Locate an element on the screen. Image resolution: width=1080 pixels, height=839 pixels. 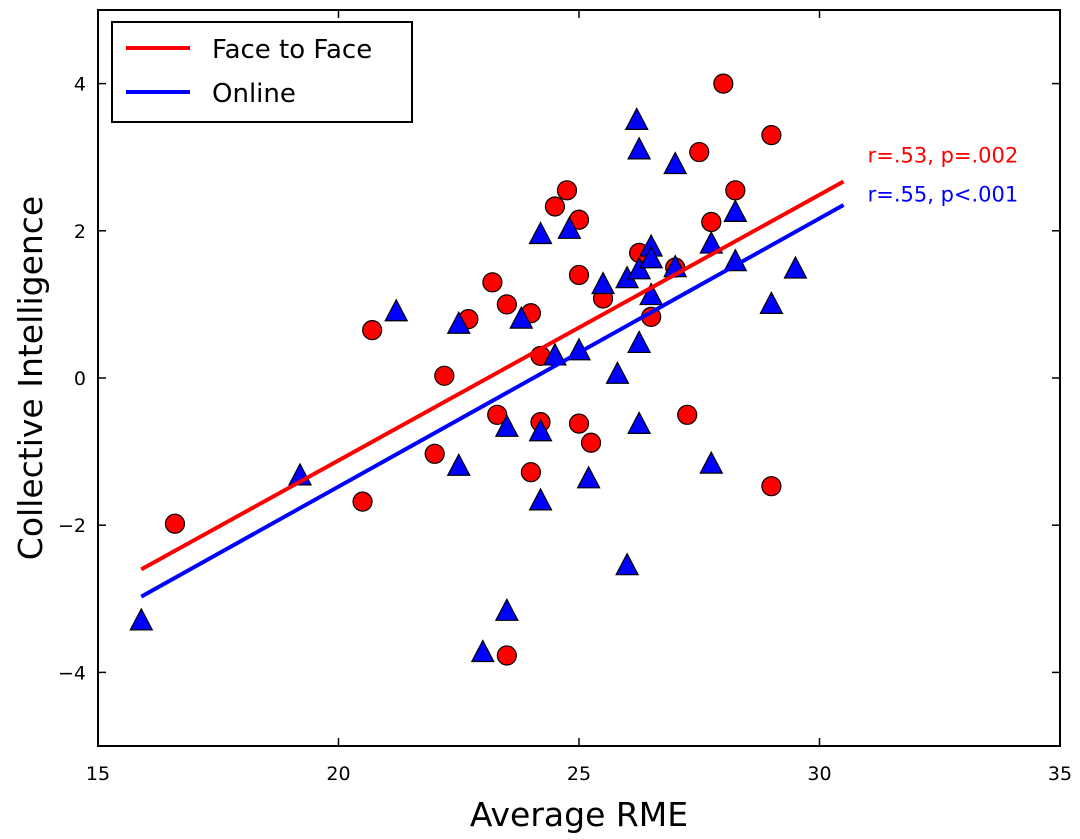
x-tick-label: 35 is located at coordinates (1060, 774).